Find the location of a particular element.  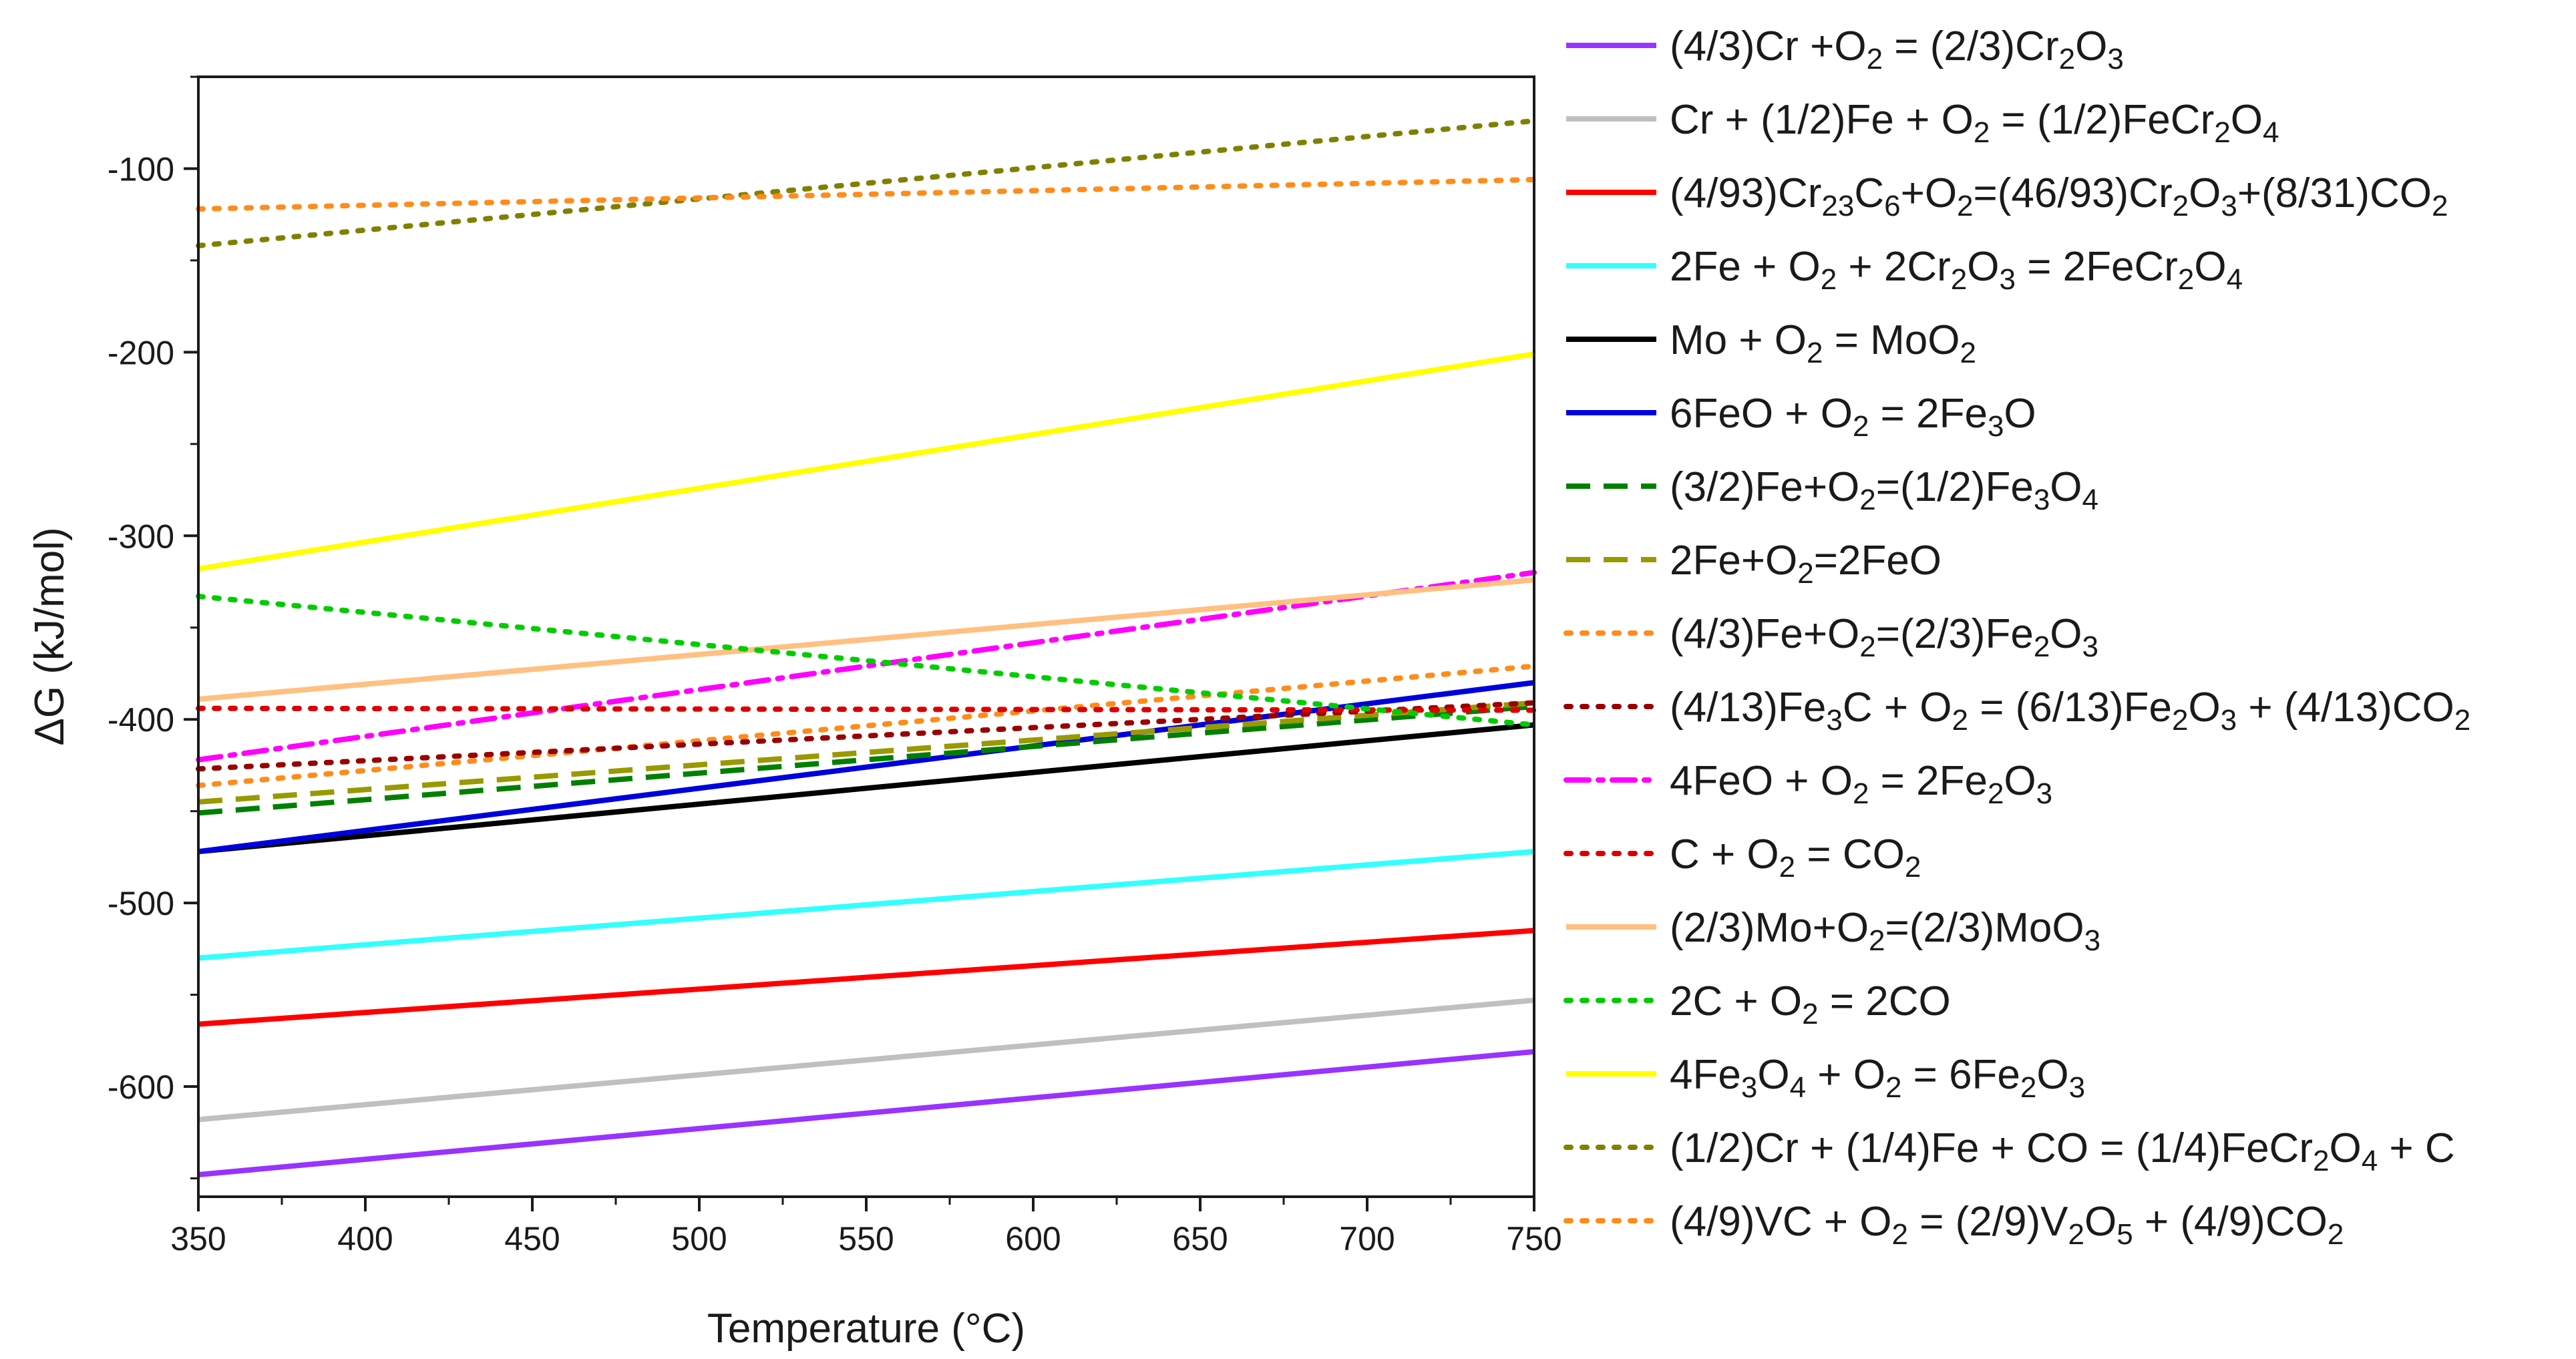

y-tick-label: -500 is located at coordinates (141, 903).